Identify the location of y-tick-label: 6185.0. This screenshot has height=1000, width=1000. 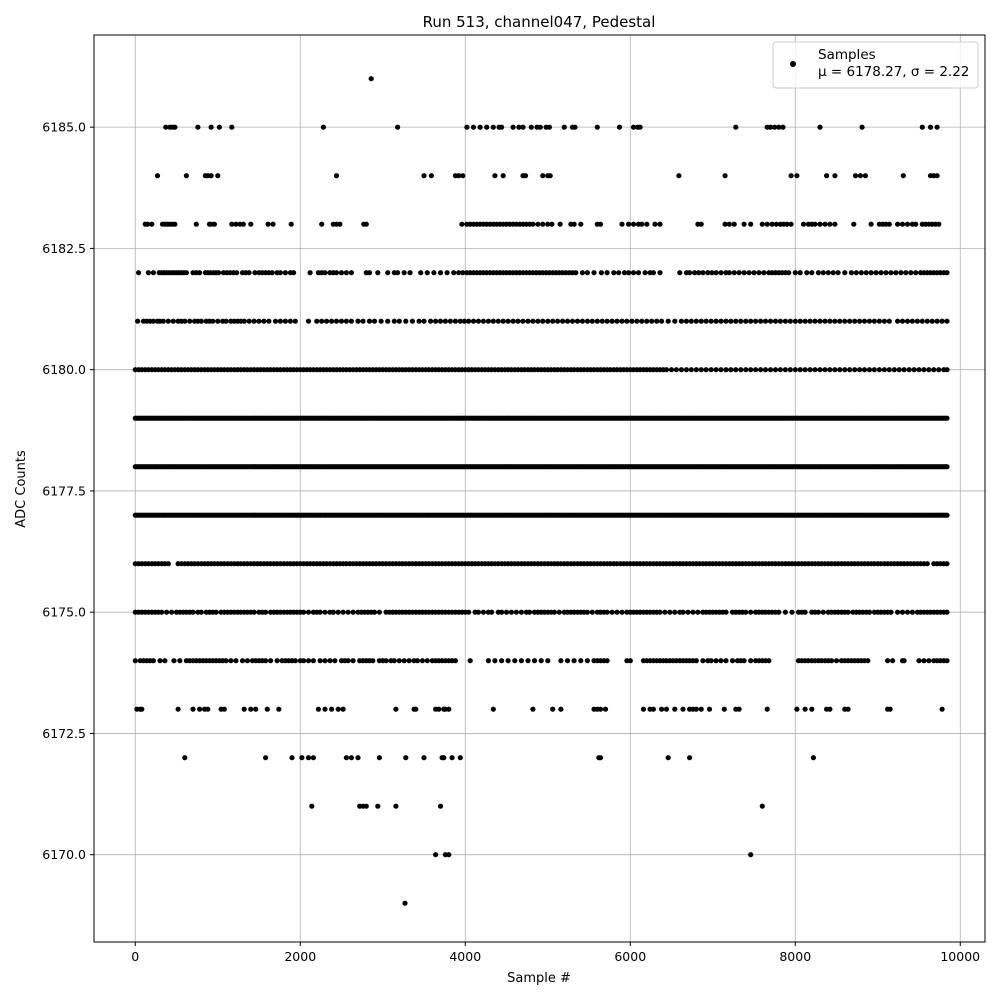
(64, 127).